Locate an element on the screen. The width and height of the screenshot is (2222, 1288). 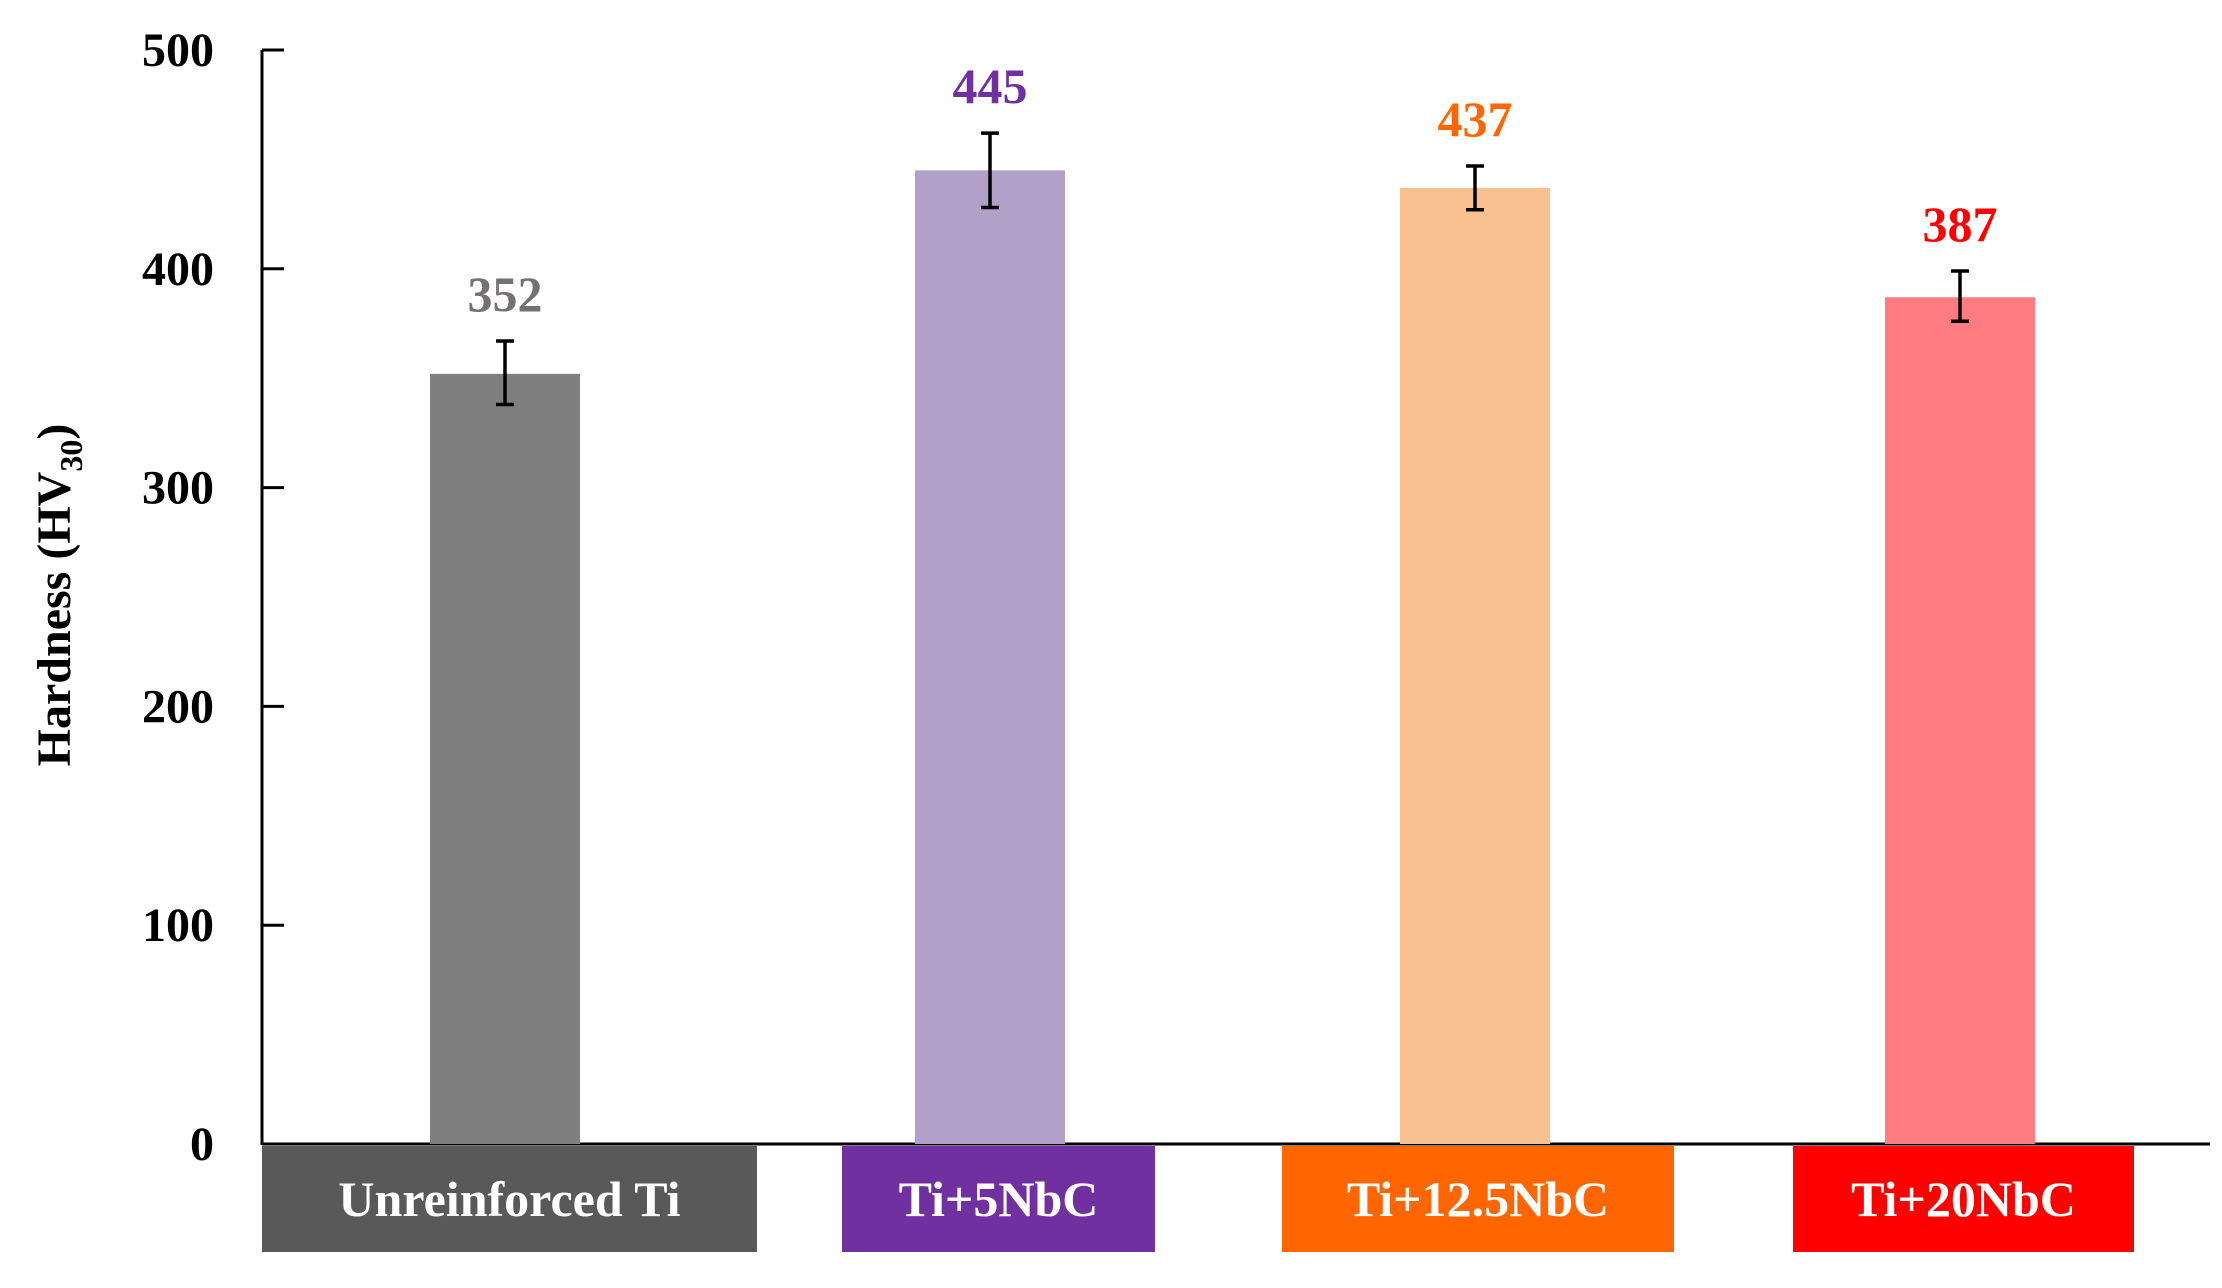
y-tick-label: 400 is located at coordinates (178, 269).